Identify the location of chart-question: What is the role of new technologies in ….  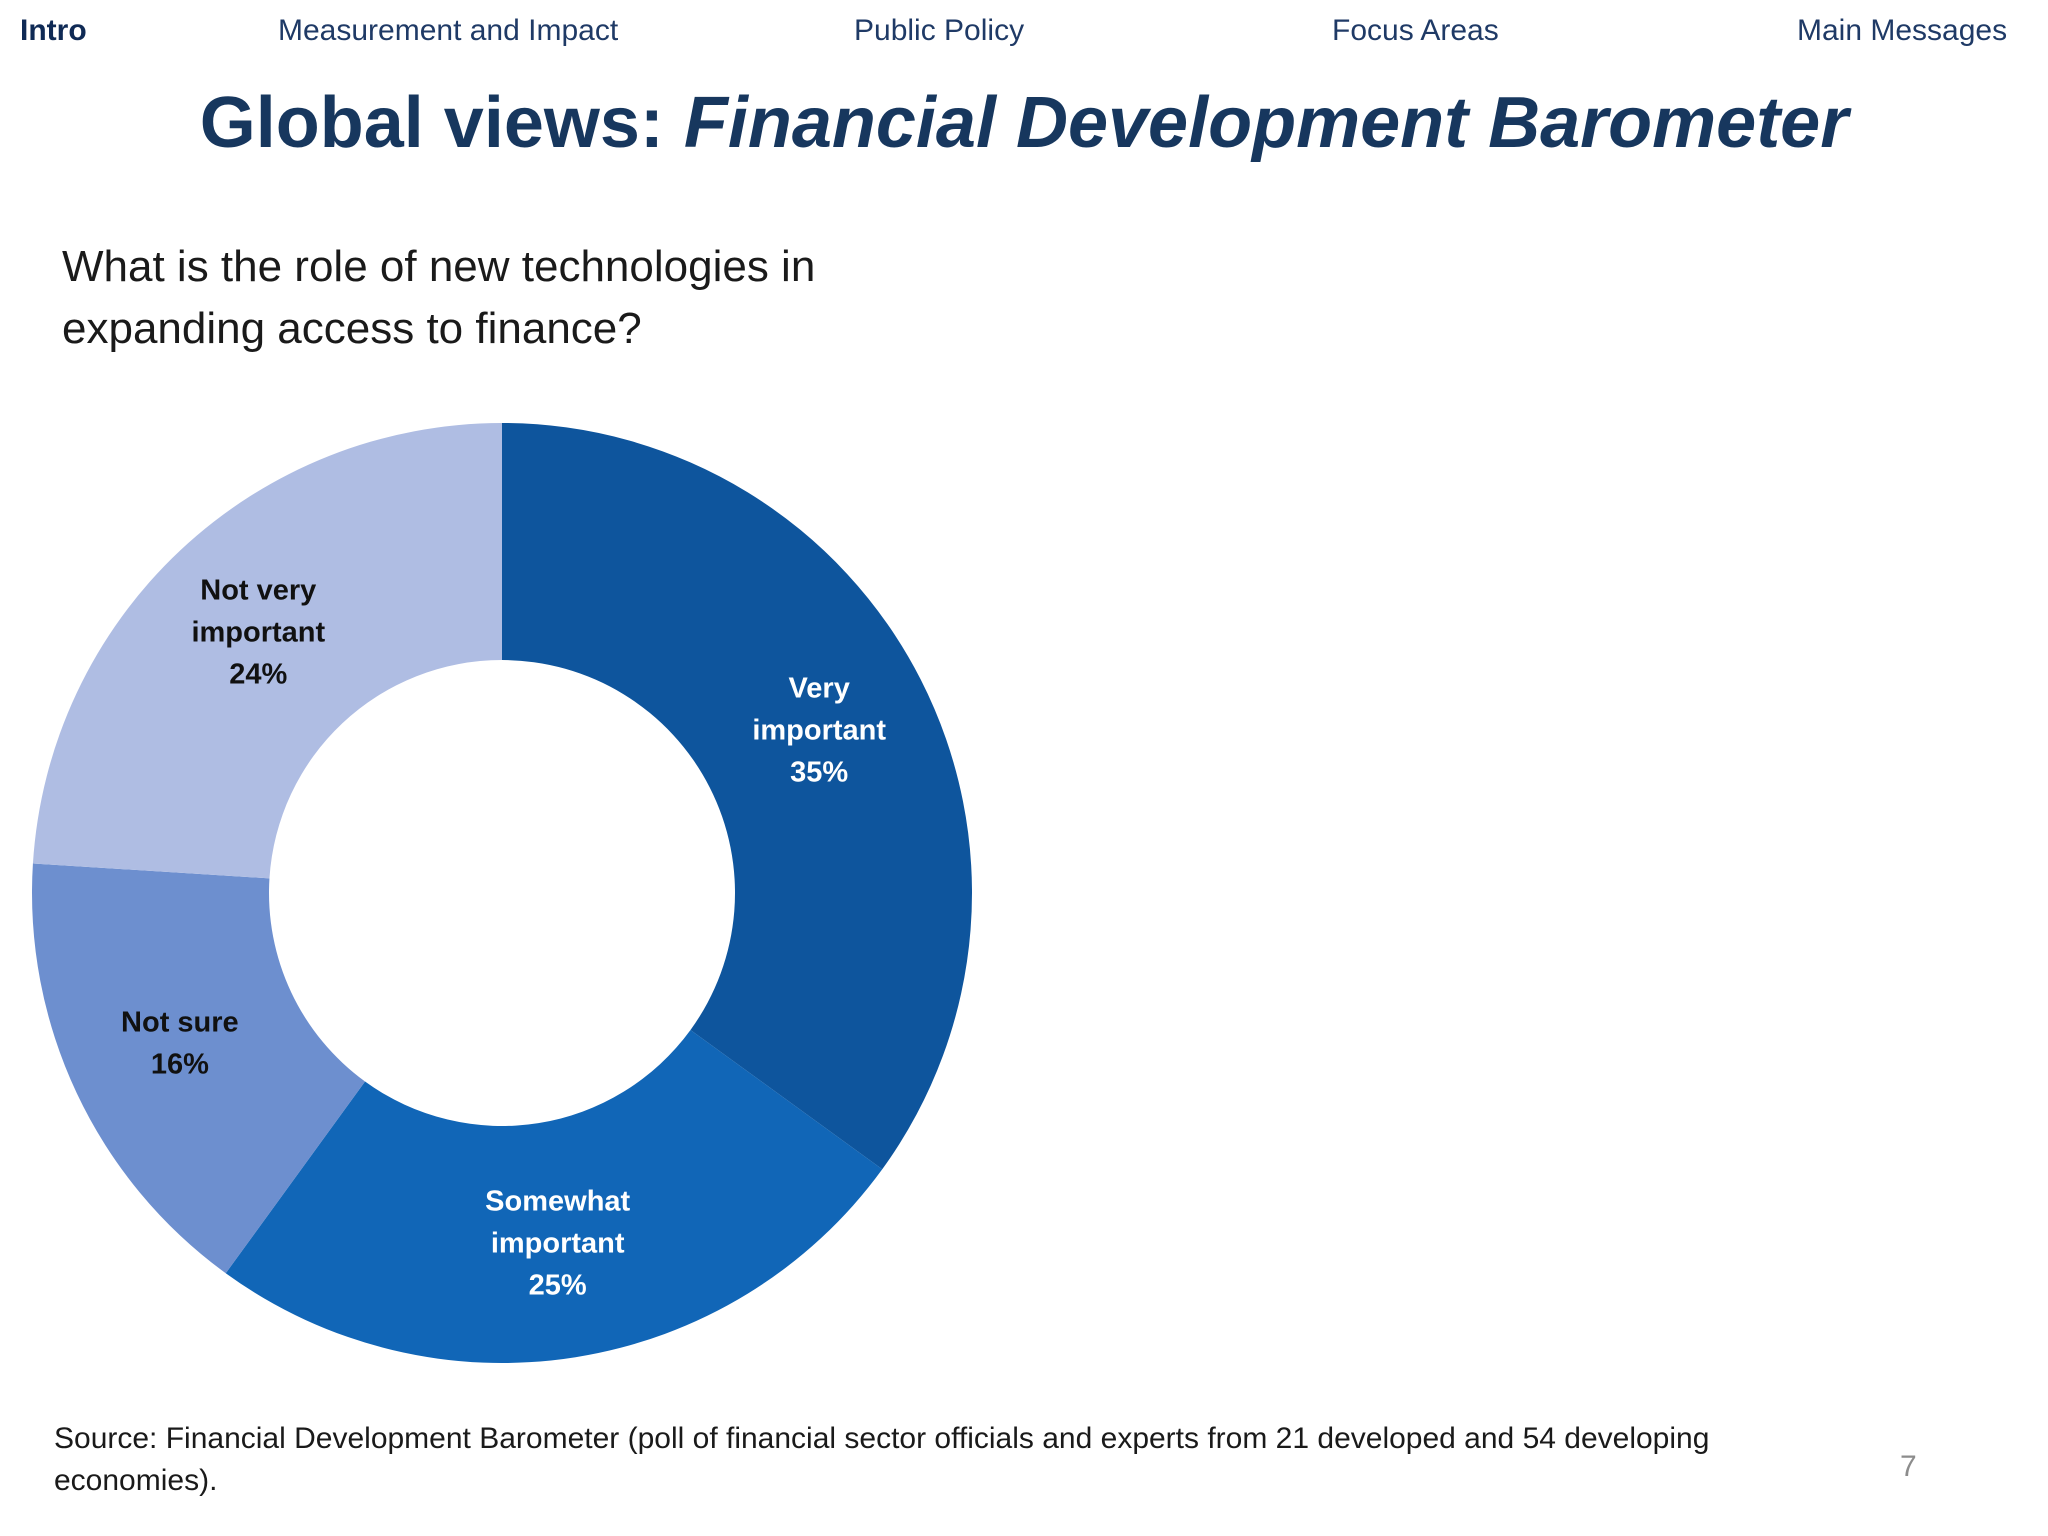
(439, 297).